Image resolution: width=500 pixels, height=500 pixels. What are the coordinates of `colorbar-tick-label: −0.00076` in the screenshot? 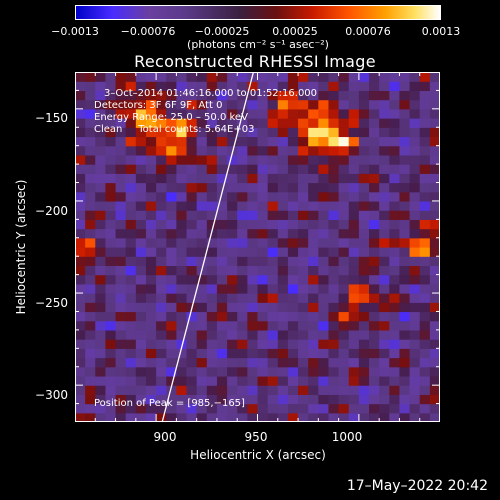 It's located at (148, 31).